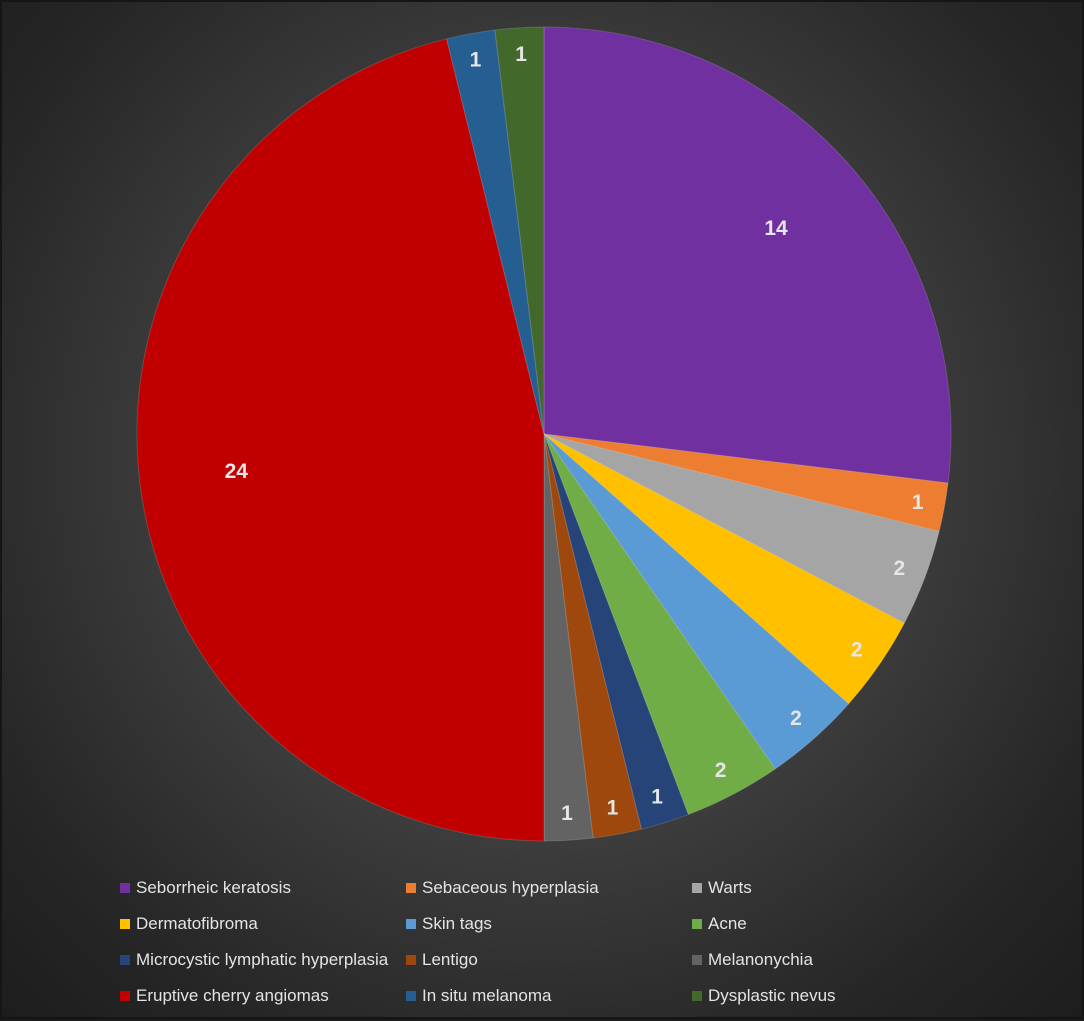 This screenshot has width=1084, height=1021. Describe the element at coordinates (568, 637) in the screenshot. I see `pie-slice-melanonychia` at that location.